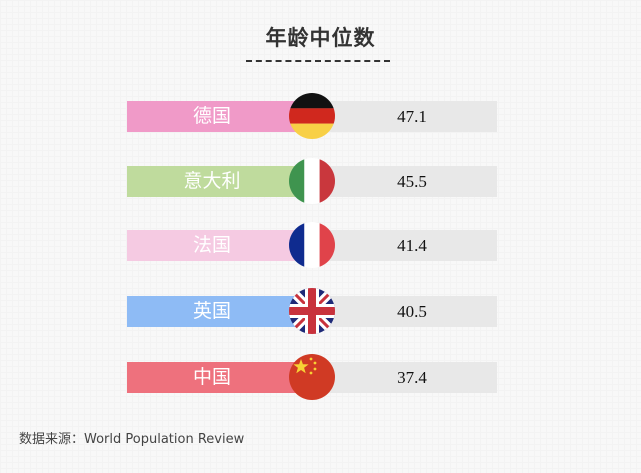 Image resolution: width=641 pixels, height=473 pixels. I want to click on france-flag-icon, so click(312, 245).